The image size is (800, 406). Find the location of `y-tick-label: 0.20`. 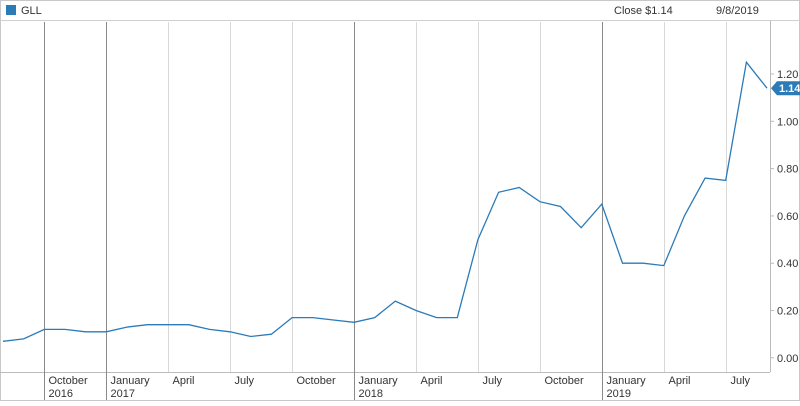

y-tick-label: 0.20 is located at coordinates (787, 312).